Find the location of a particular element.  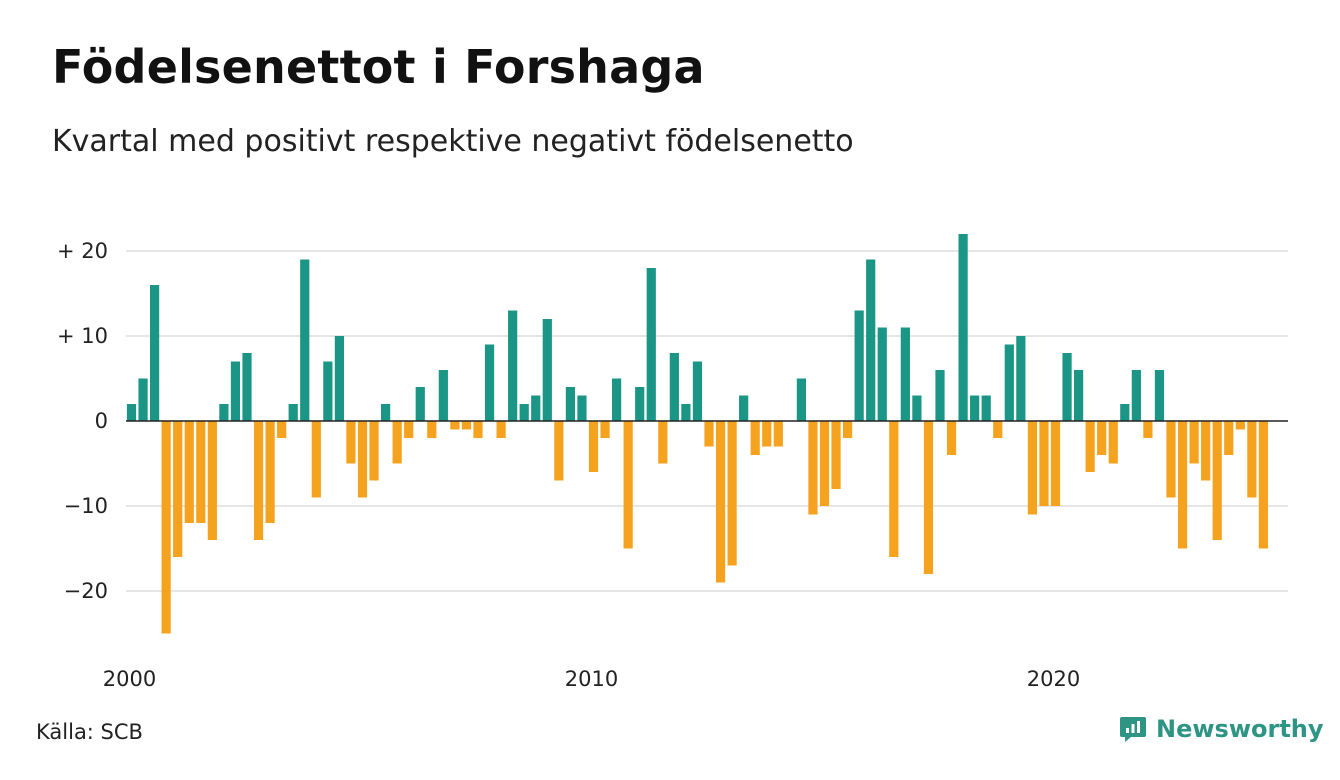

x-axis-ticks: 2000 2010 2020 is located at coordinates (591, 679).